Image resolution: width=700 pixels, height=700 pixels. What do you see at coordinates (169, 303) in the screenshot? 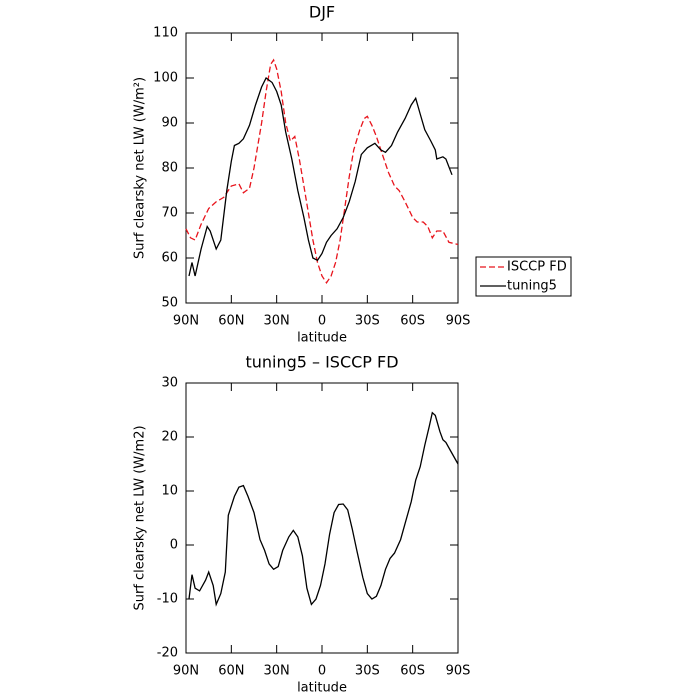
I see `y-tick-label: 50` at bounding box center [169, 303].